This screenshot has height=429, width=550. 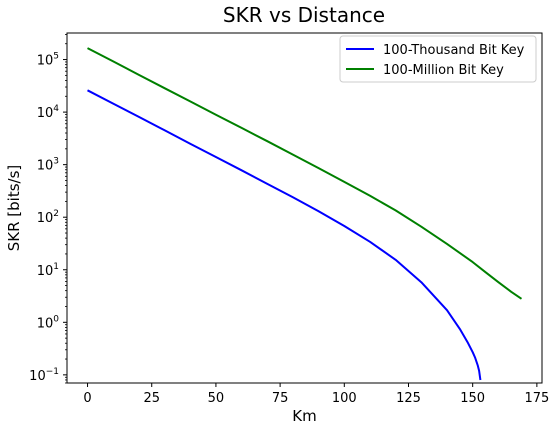 I want to click on legend: 100-Thousand Bit Key 100-Million Bit Key, so click(x=438, y=59).